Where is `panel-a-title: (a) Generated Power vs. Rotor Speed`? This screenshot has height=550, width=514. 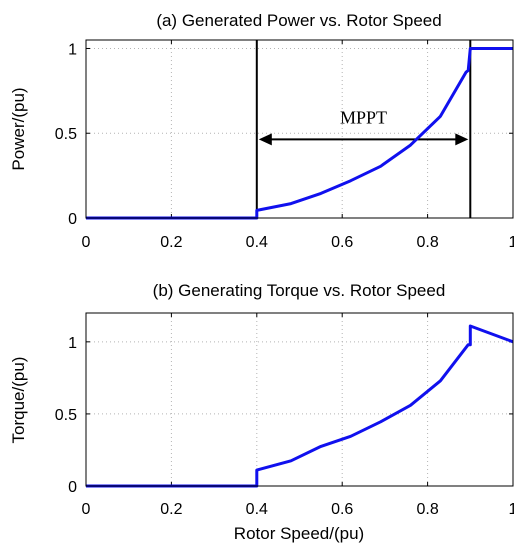 panel-a-title: (a) Generated Power vs. Rotor Speed is located at coordinates (298, 20).